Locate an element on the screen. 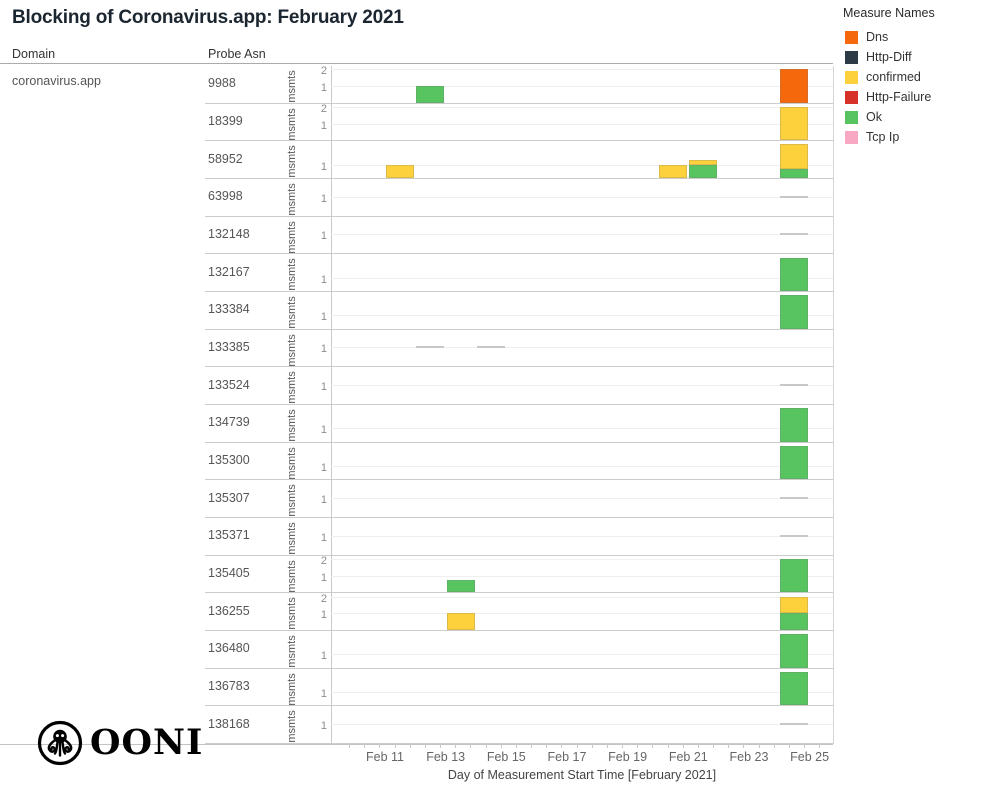 The image size is (1000, 800). legend-item-tcp-ip: Tcp Ip is located at coordinates (918, 137).